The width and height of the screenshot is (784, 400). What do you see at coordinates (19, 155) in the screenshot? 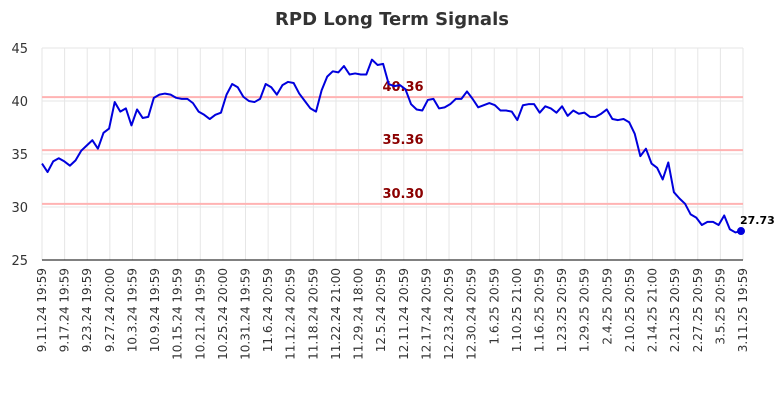
I see `y-tick-label: 35` at bounding box center [19, 155].